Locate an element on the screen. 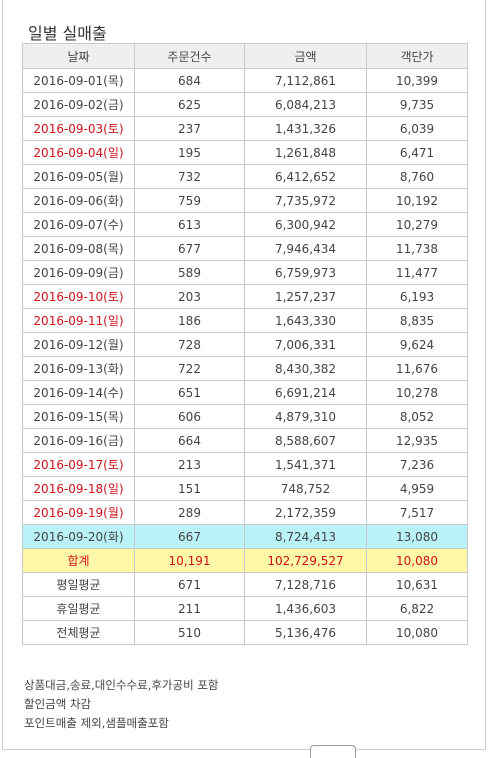 Image resolution: width=489 pixels, height=758 pixels. summary-row: 전체평균 510 5,136,476 10,080 is located at coordinates (245, 632).